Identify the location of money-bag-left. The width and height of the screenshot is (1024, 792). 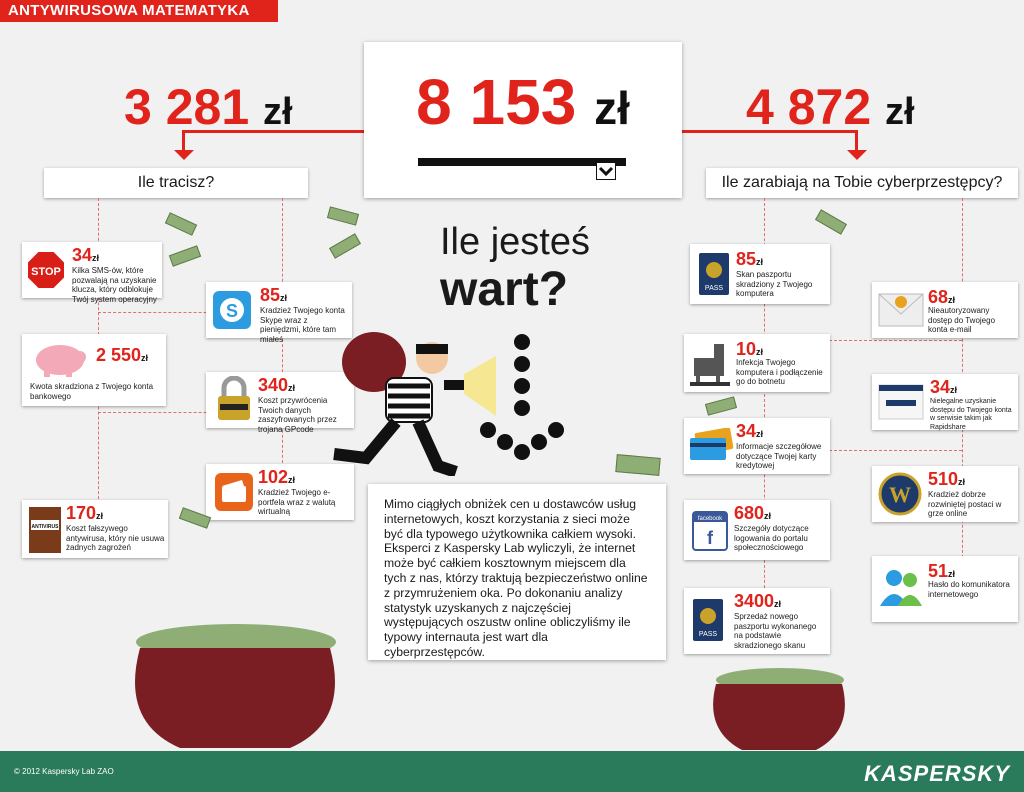
(235, 684).